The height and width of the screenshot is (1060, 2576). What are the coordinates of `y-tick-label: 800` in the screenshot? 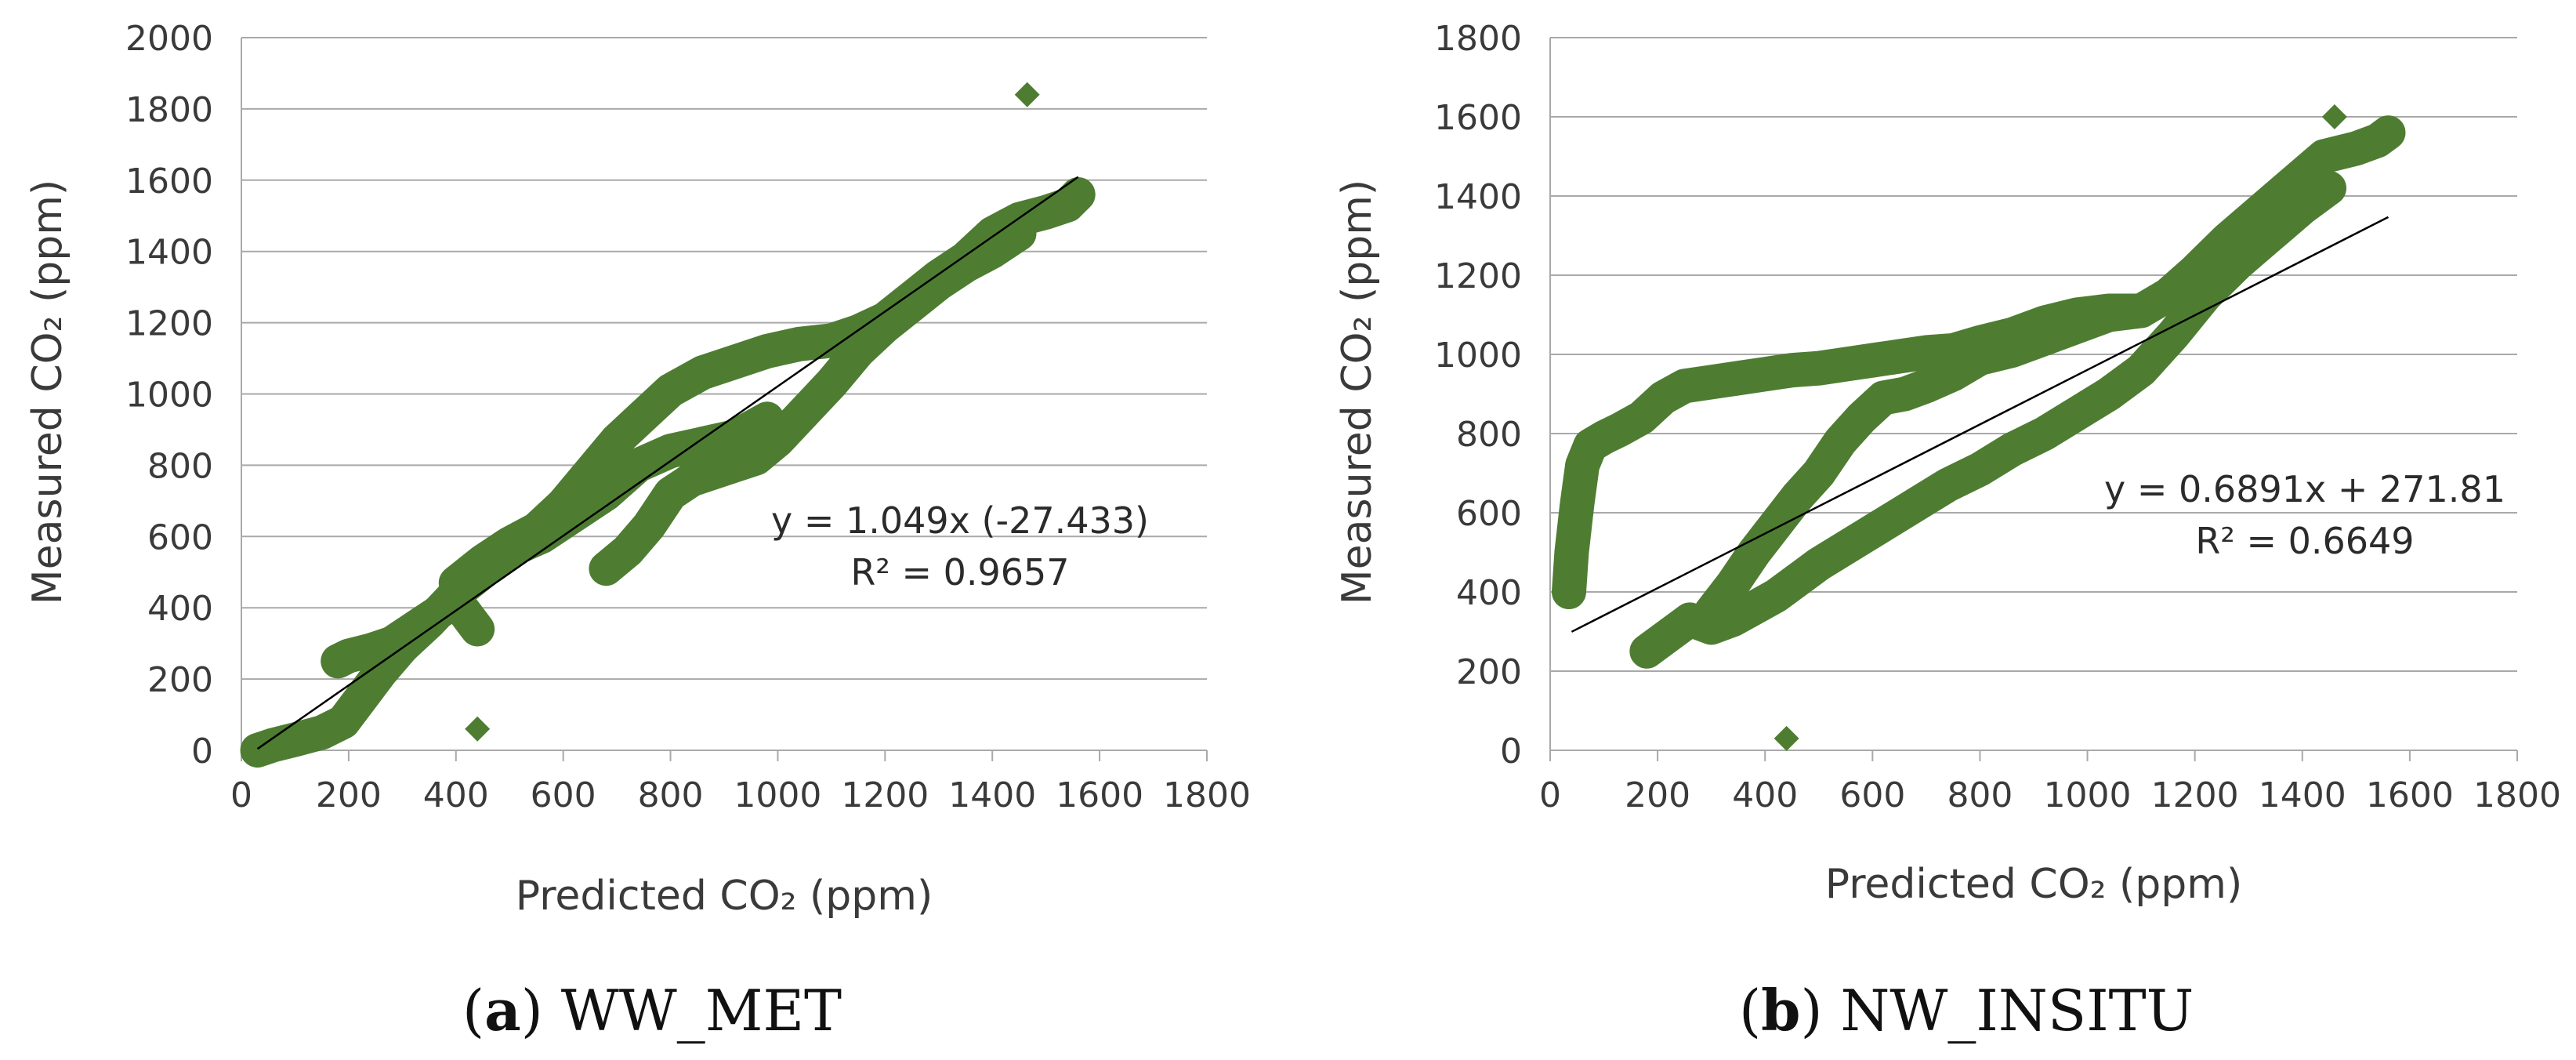 It's located at (1489, 435).